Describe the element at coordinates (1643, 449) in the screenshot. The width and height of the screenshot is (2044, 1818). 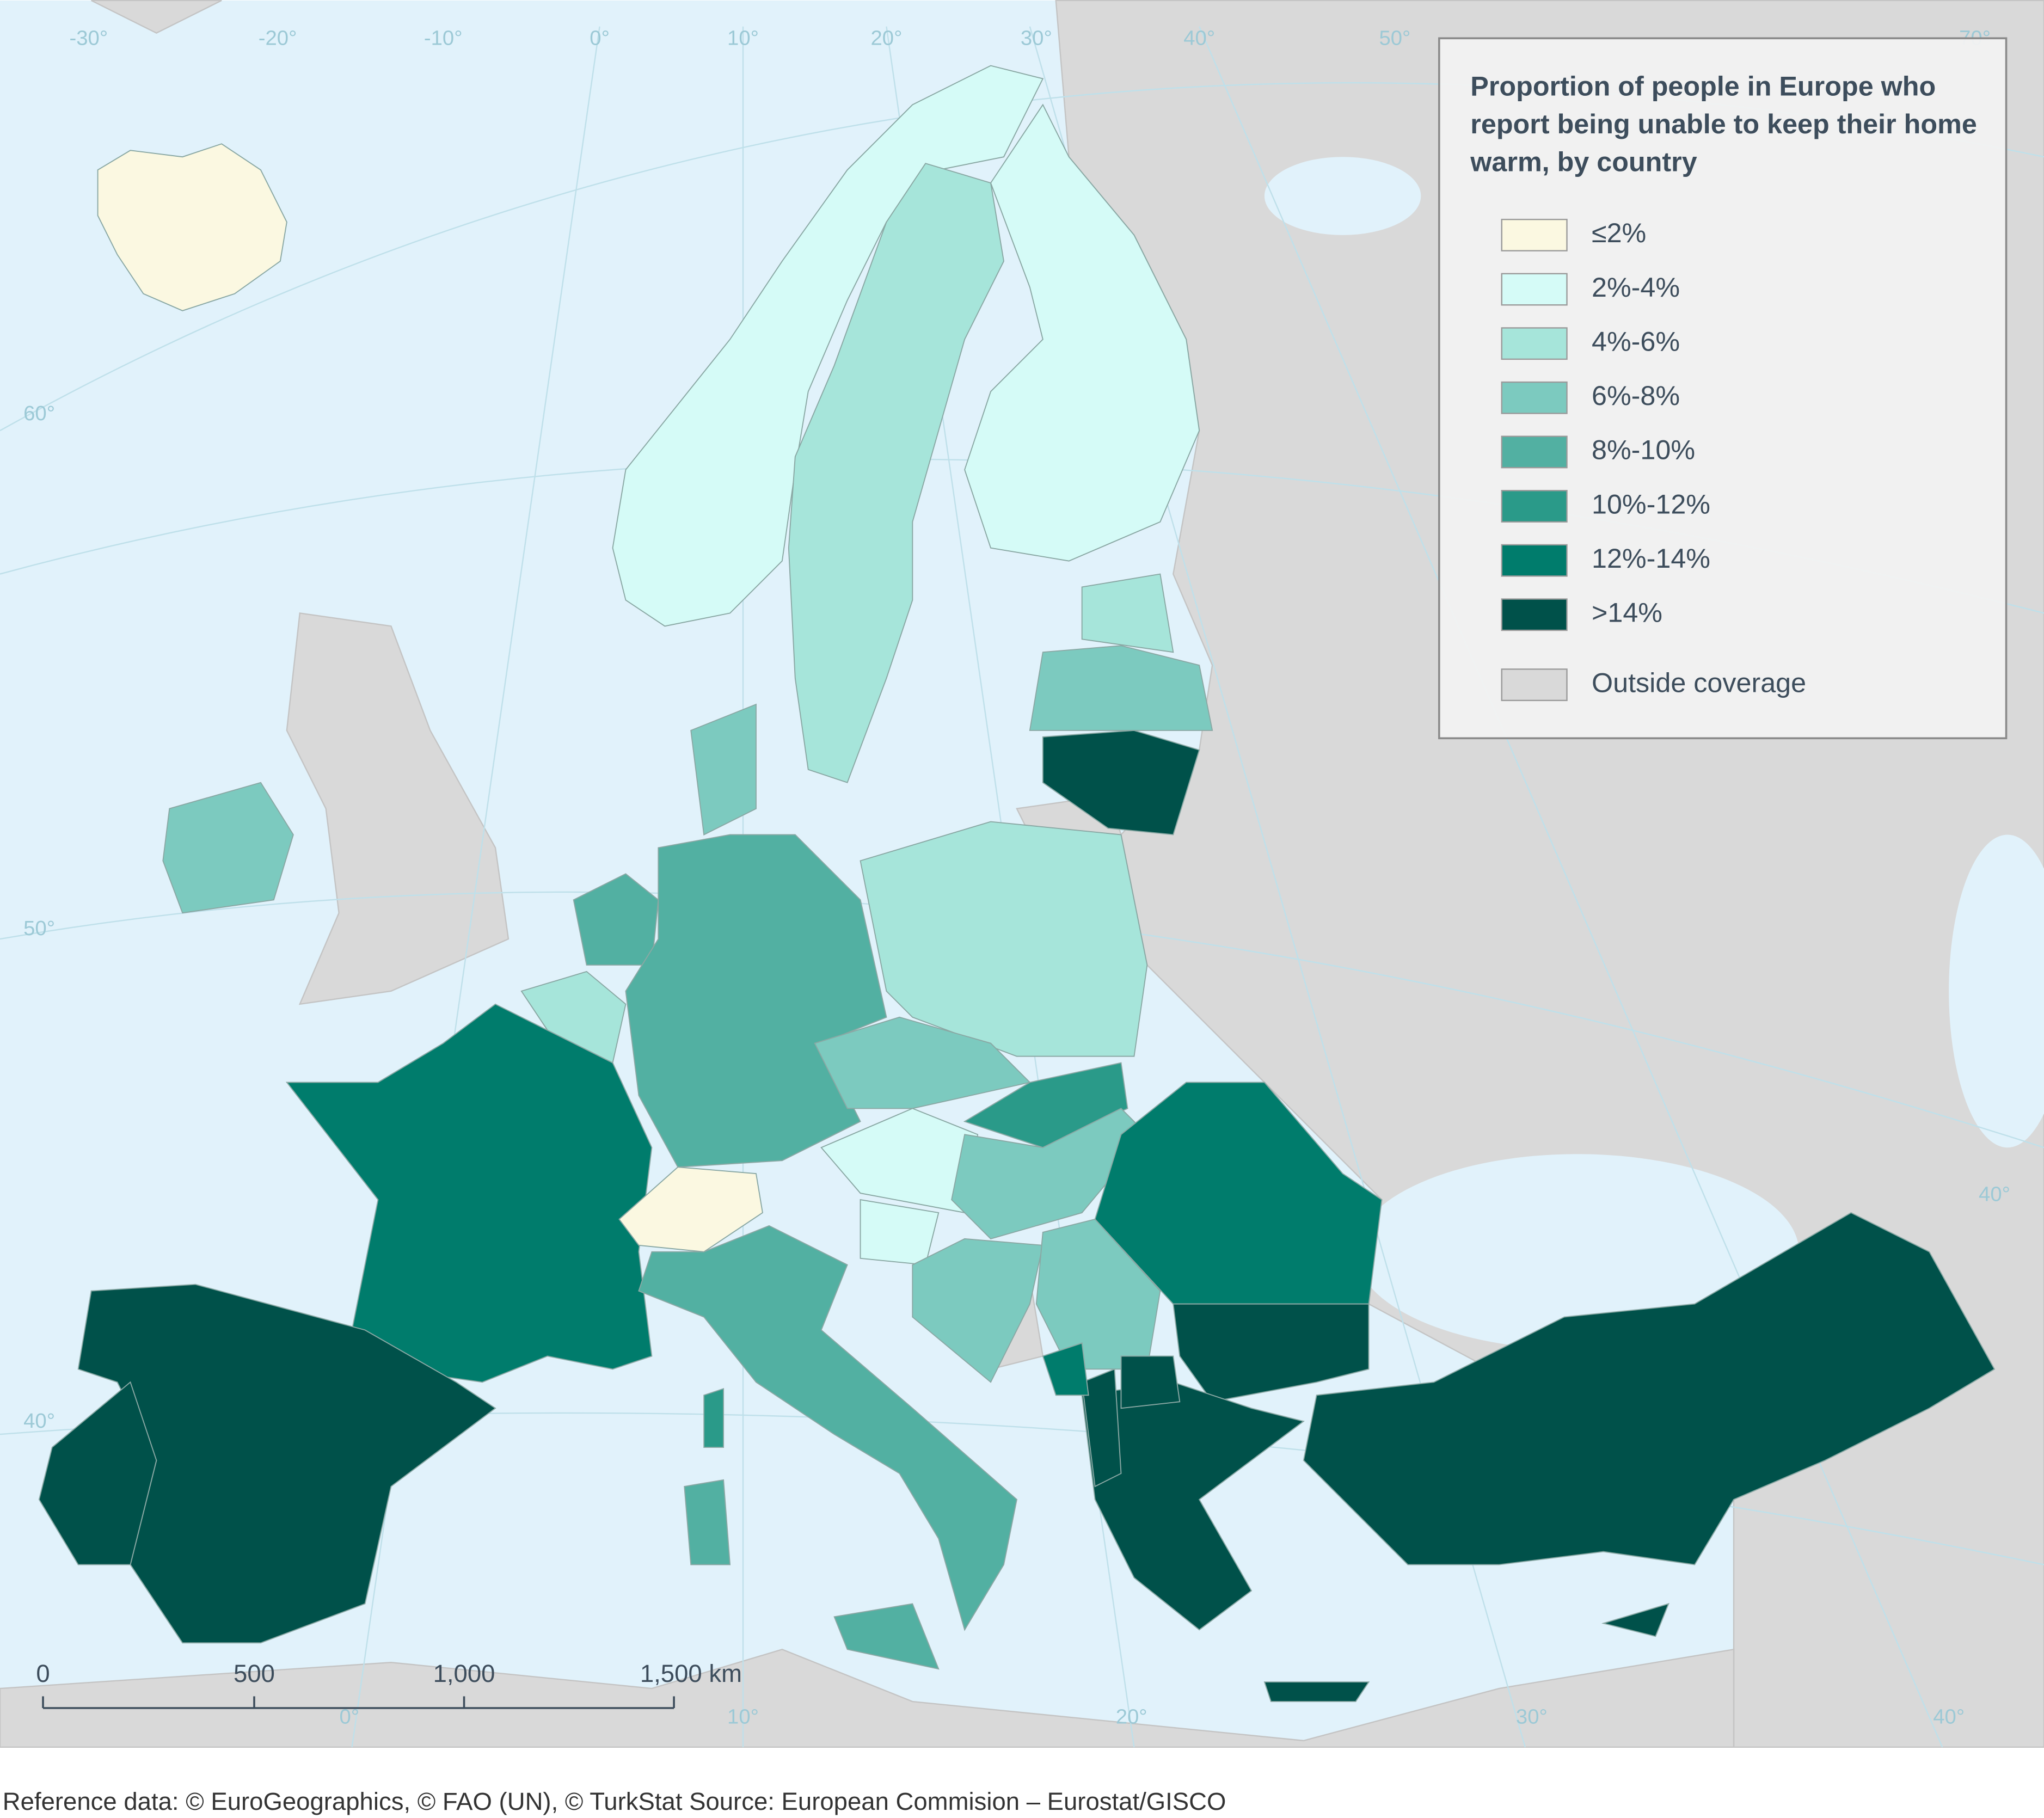
I see `legend-label: 8%-10%` at that location.